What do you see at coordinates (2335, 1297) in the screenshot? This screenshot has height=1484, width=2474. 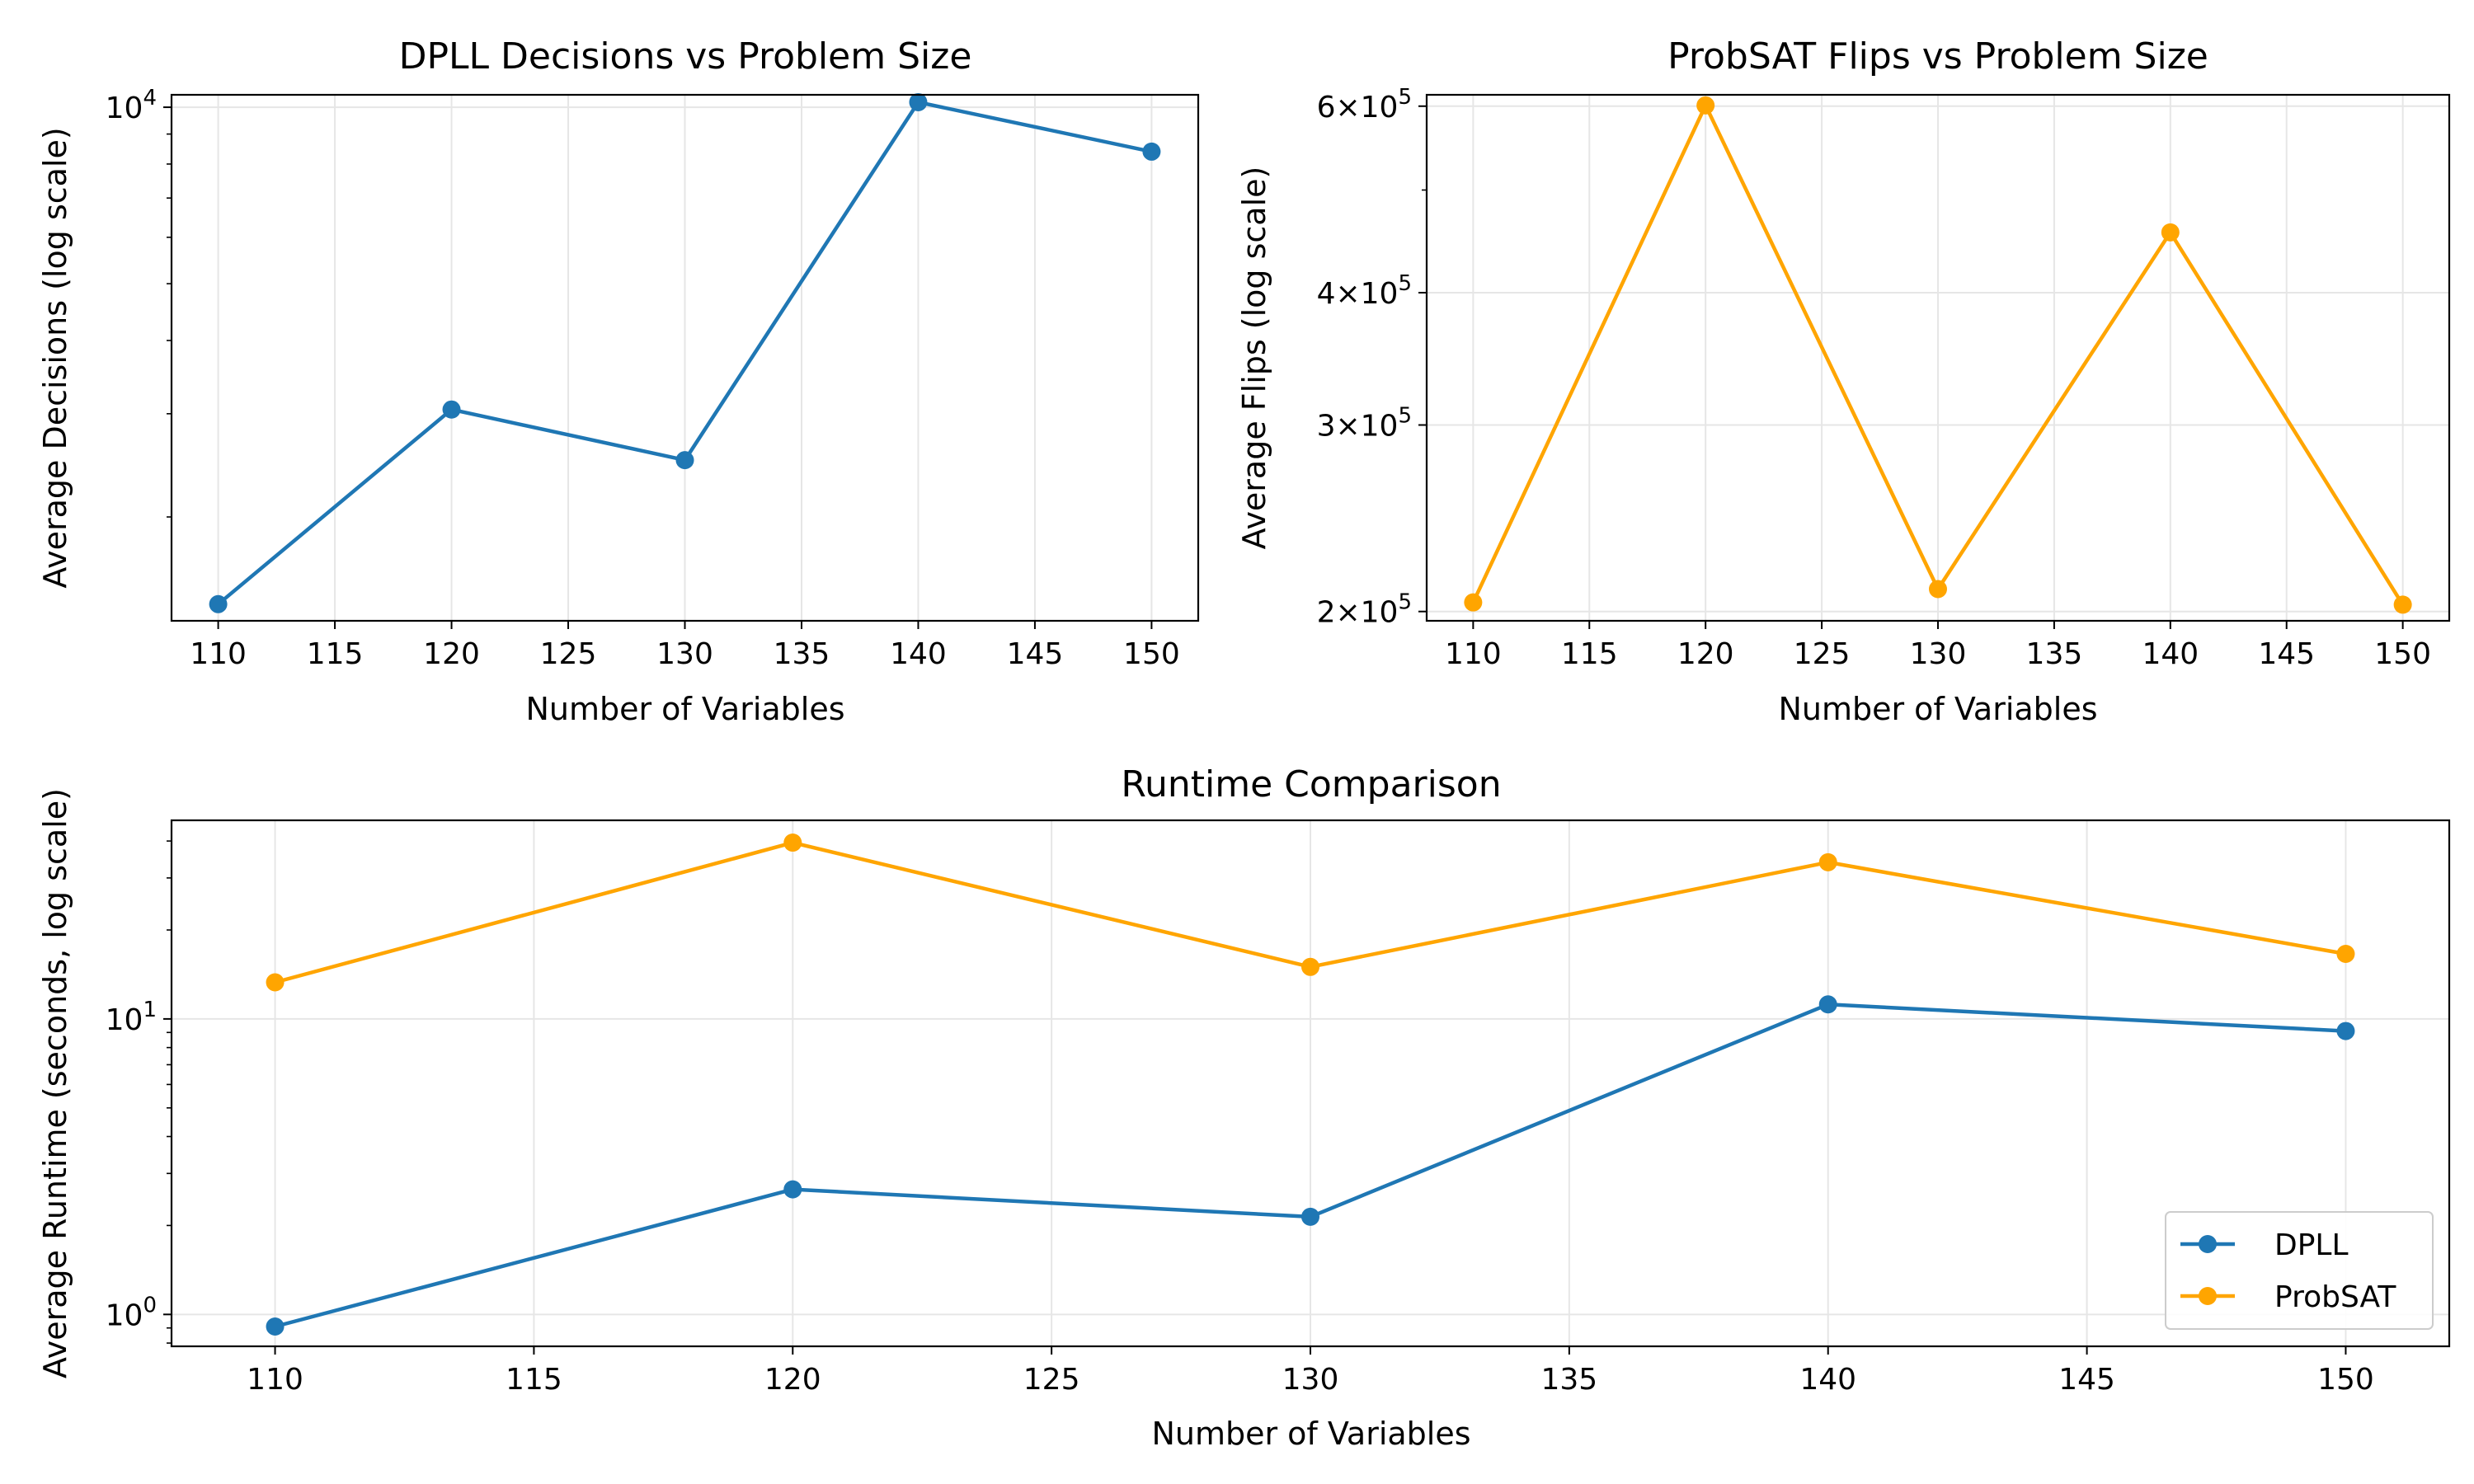 I see `legend-label-probsat: ProbSAT` at bounding box center [2335, 1297].